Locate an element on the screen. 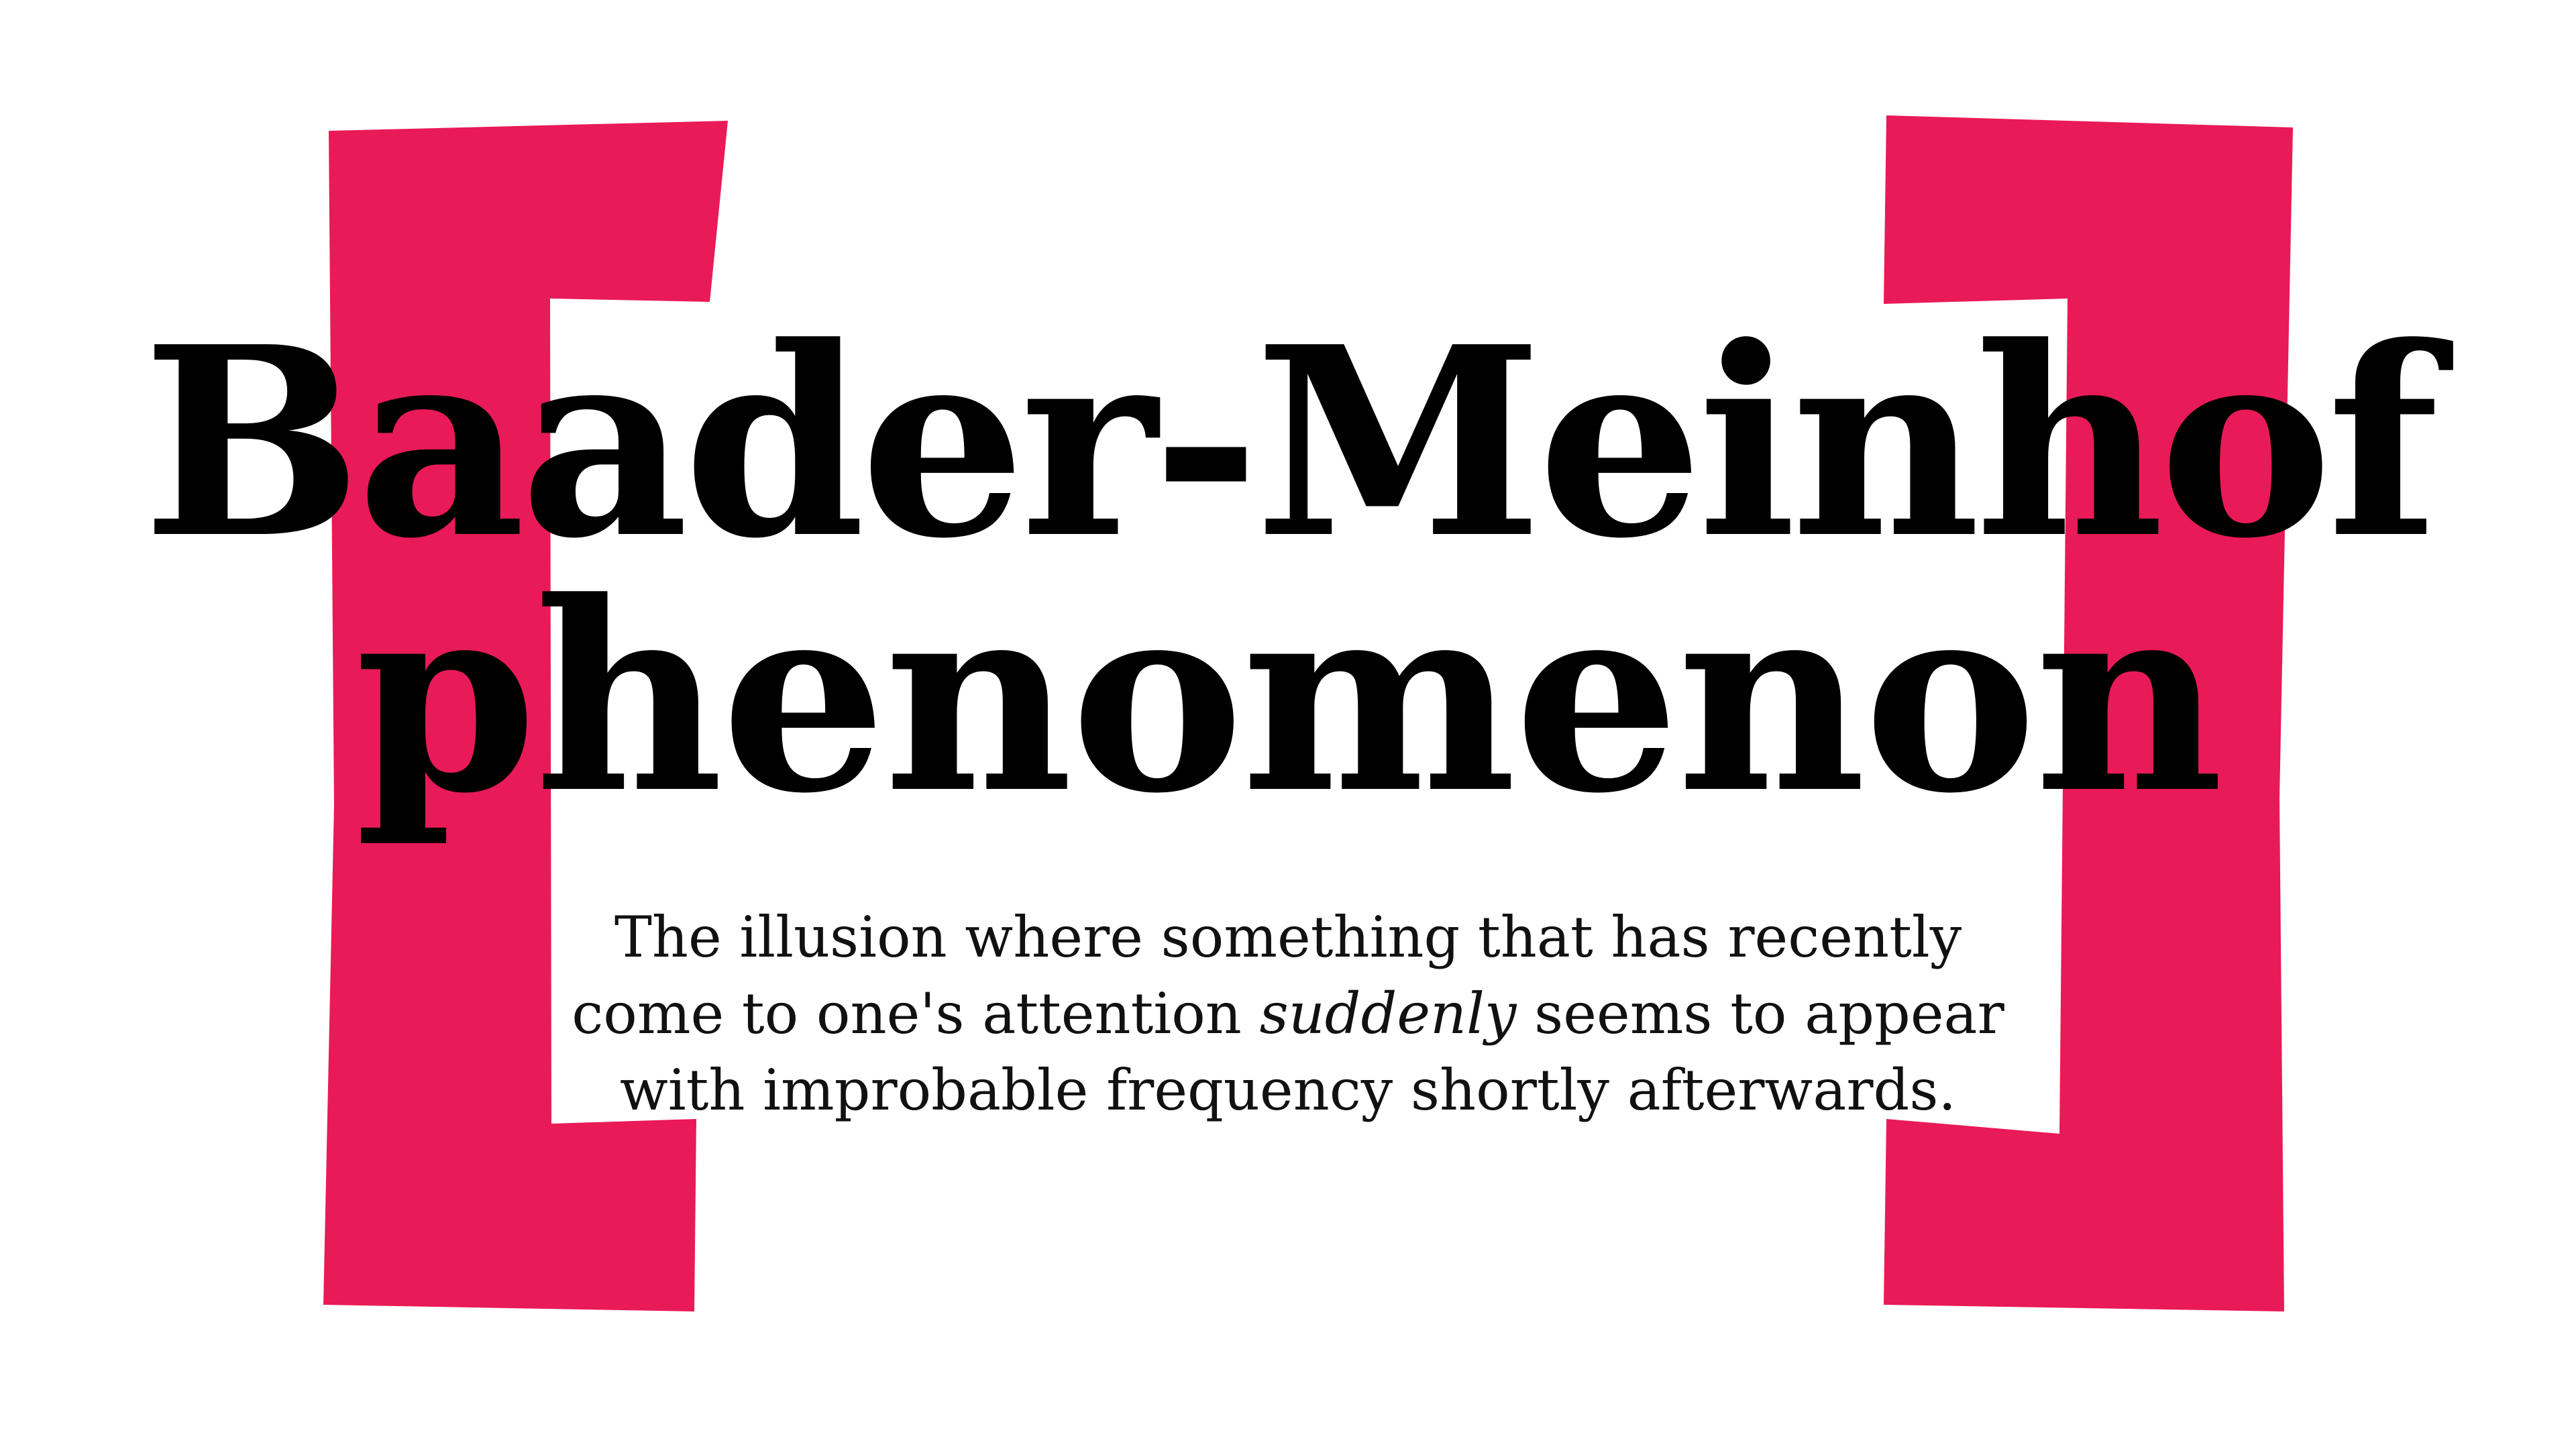 This screenshot has height=1449, width=2576. description-emphasis: suddenly is located at coordinates (1388, 1014).